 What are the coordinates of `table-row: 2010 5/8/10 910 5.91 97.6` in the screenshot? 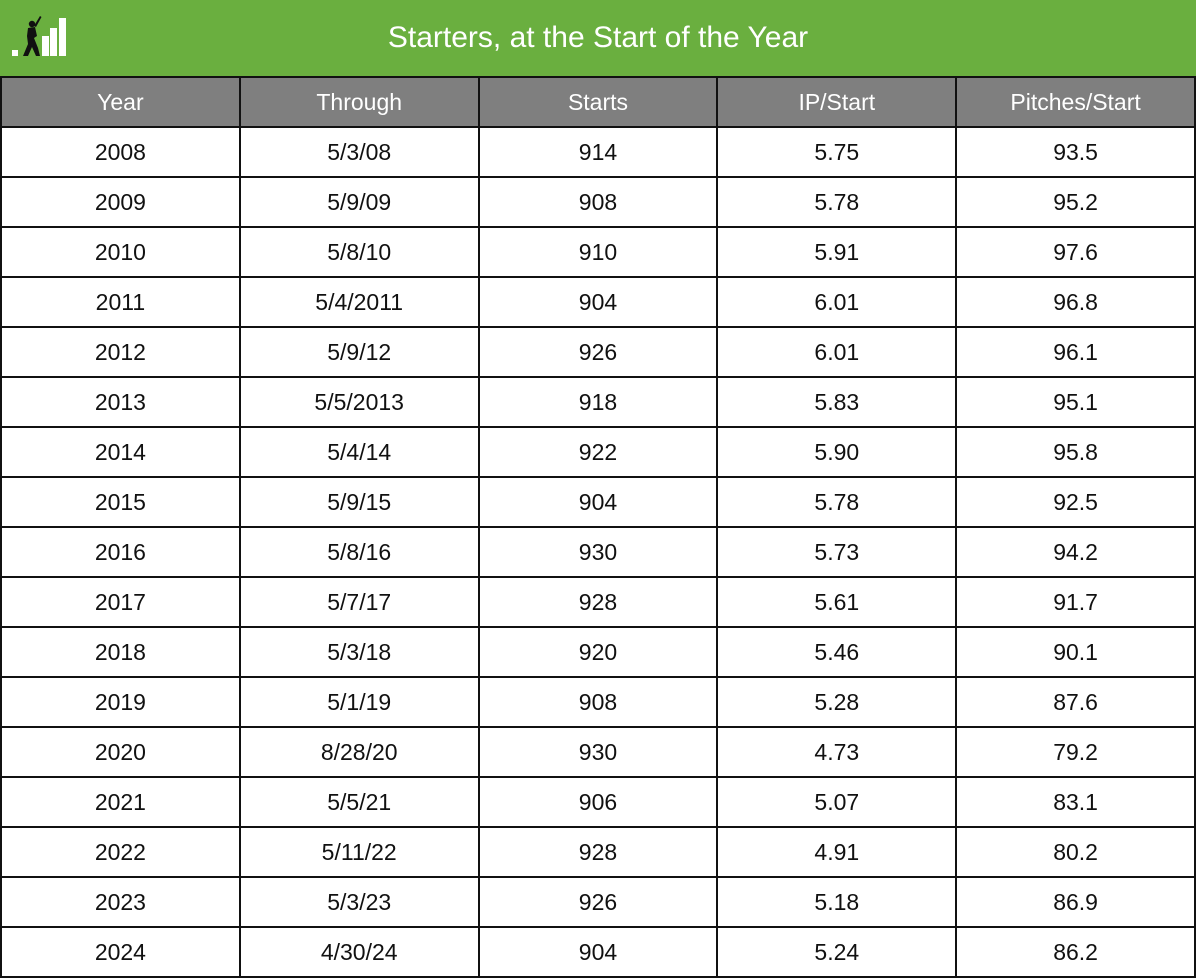 It's located at (598, 252).